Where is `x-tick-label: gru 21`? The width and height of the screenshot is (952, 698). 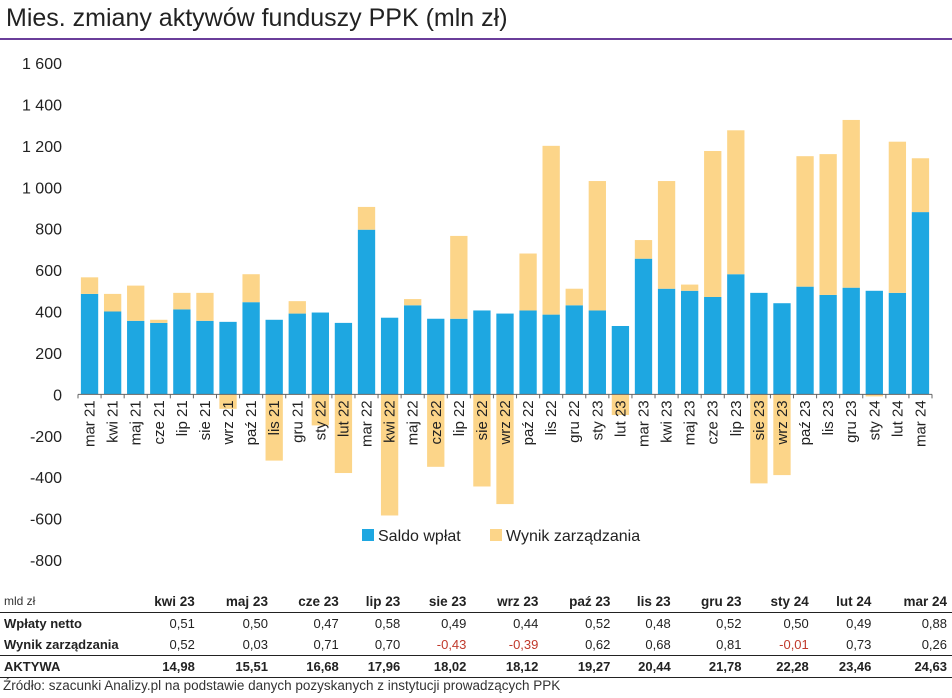
x-tick-label: gru 21 is located at coordinates (297, 421).